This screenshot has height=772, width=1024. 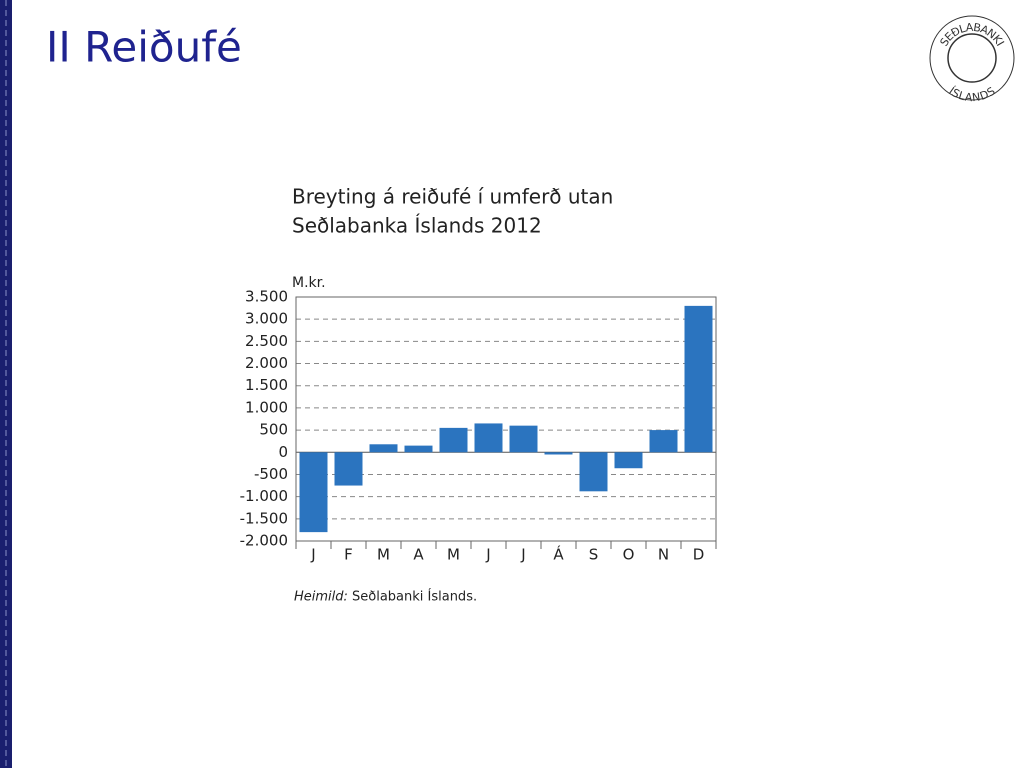 I want to click on x-tick-label: F, so click(x=348, y=555).